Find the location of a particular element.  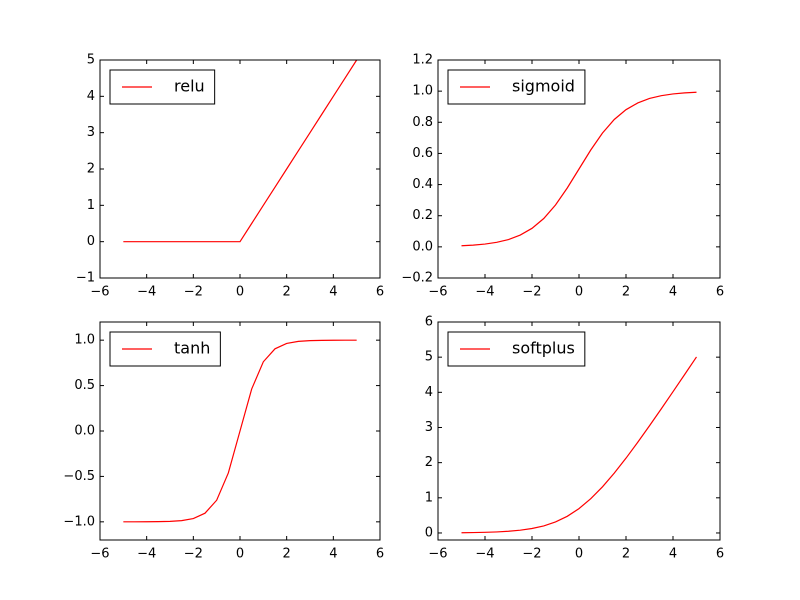

legend-box is located at coordinates (516, 87).